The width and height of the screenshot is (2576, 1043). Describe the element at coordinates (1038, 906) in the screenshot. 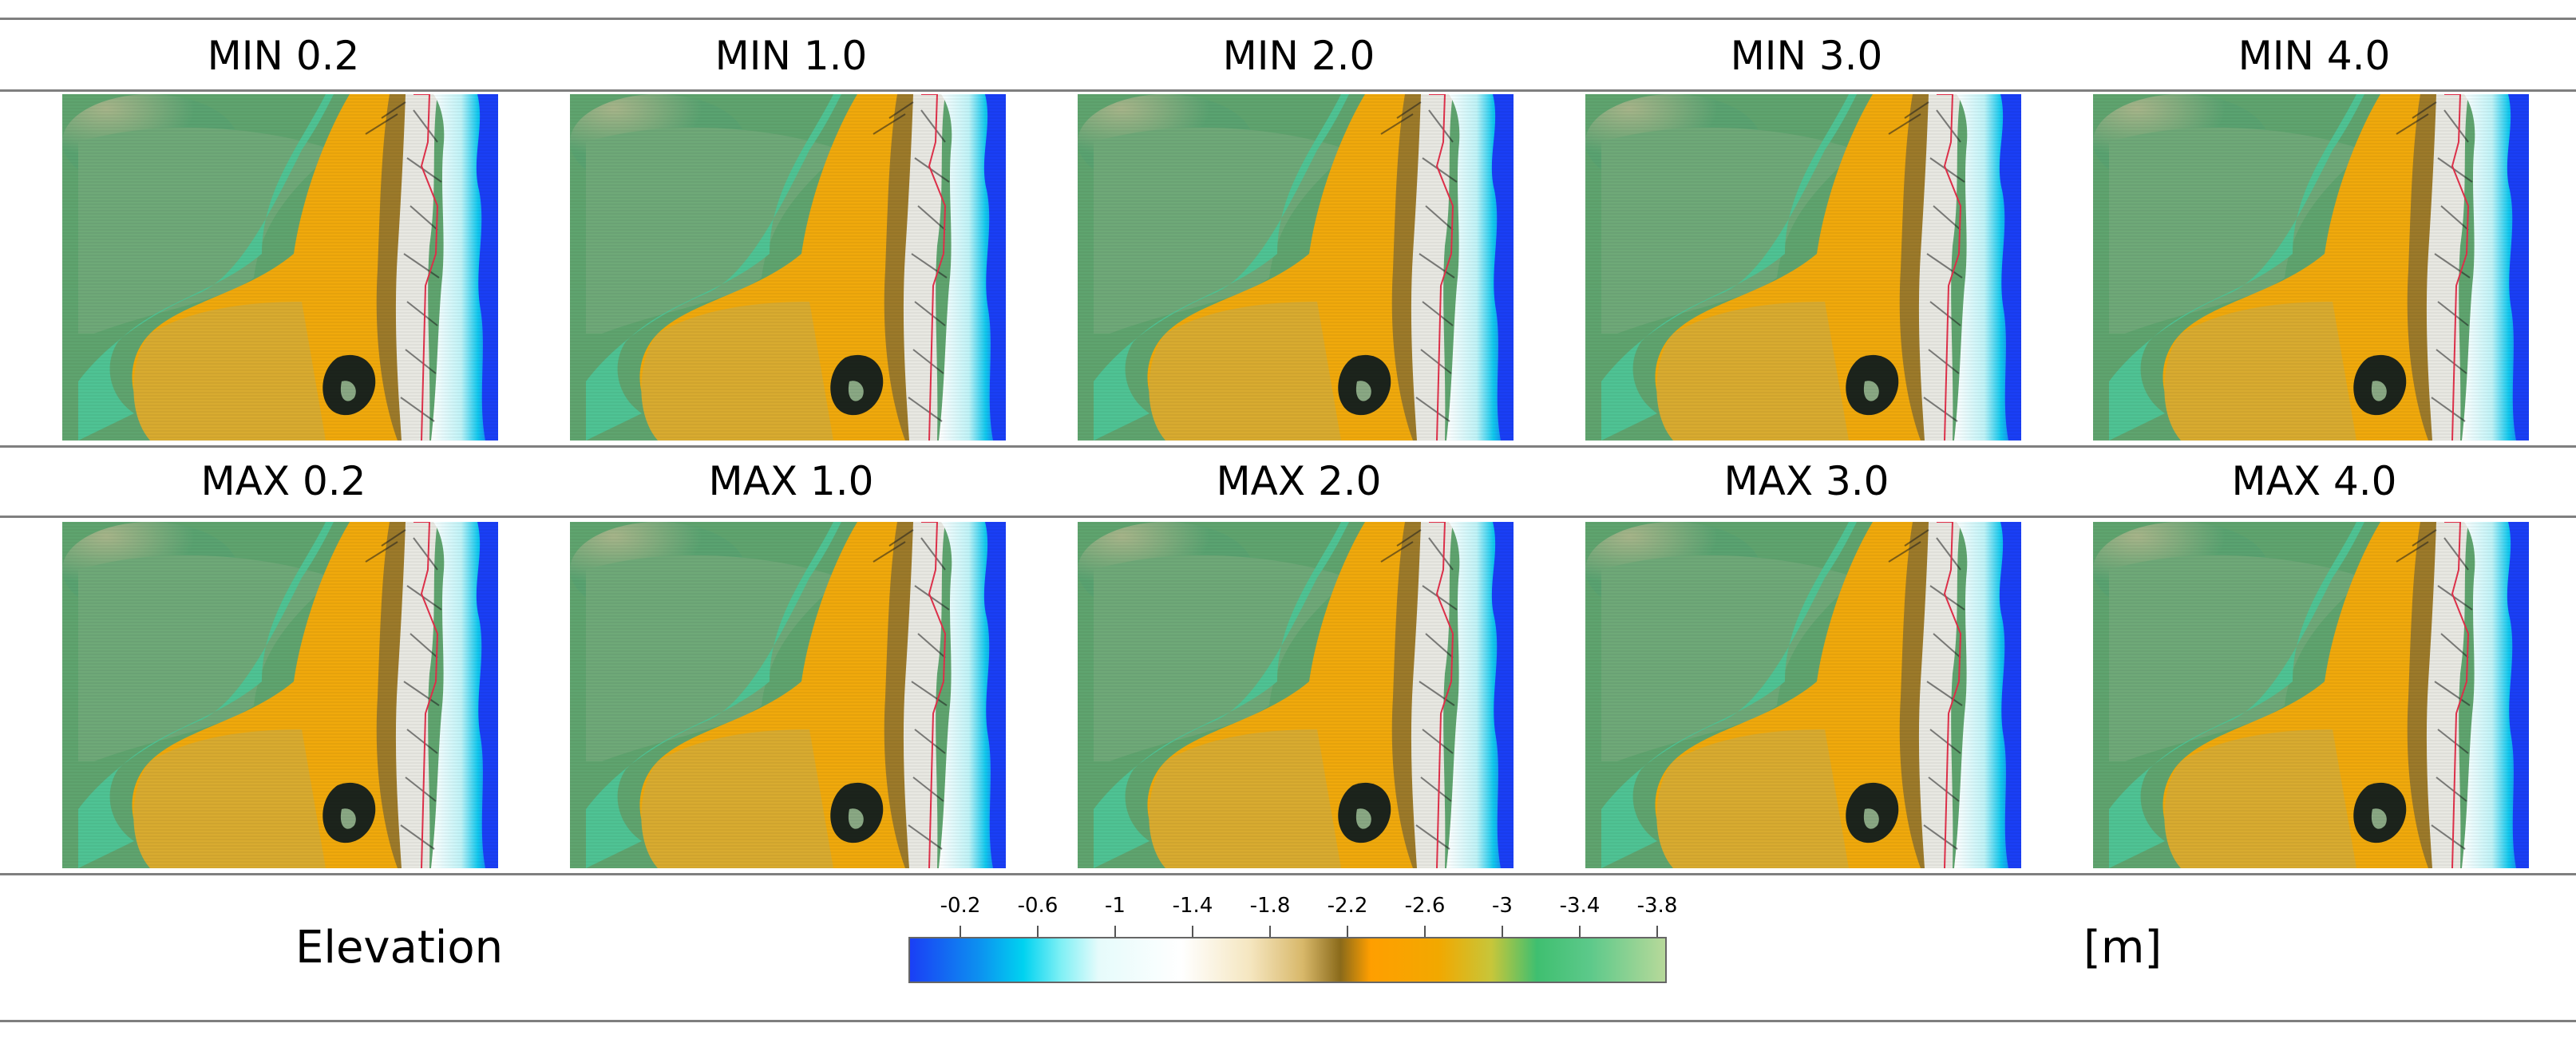

I see `colorbar-tick-label: -0.6` at that location.